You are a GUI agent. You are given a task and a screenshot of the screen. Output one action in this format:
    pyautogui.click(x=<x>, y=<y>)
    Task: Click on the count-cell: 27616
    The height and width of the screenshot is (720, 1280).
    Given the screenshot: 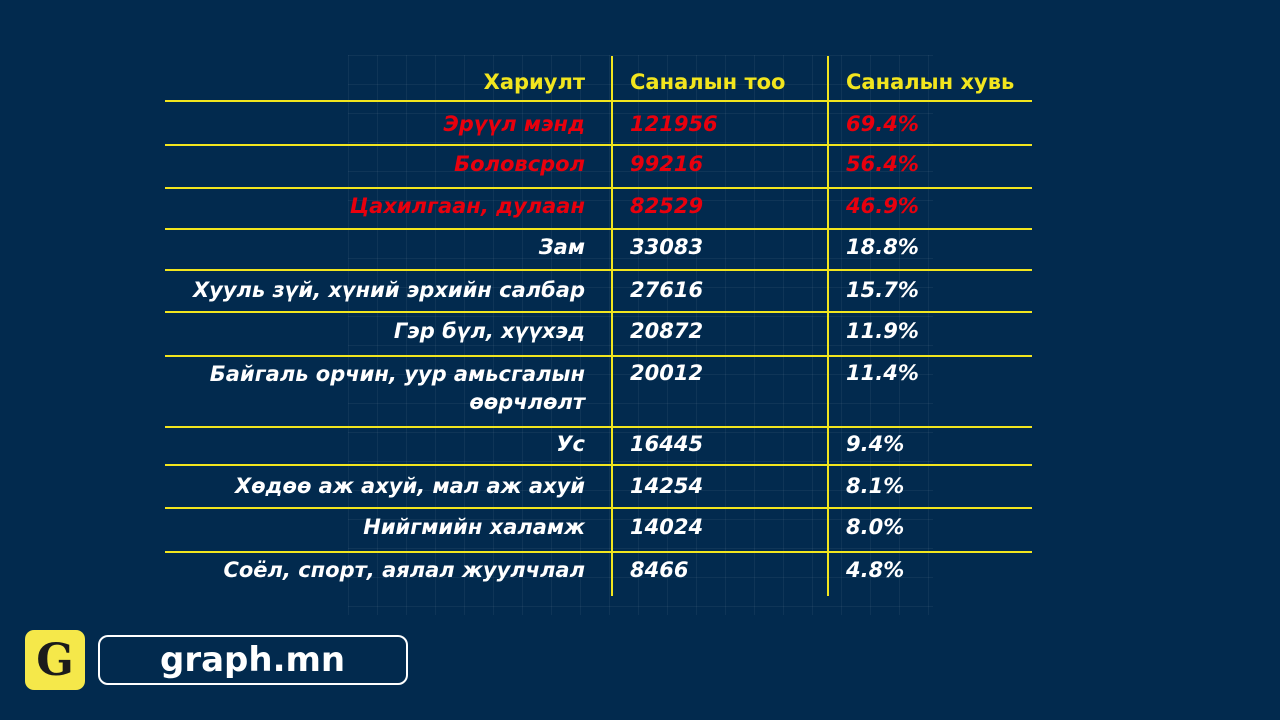 What is the action you would take?
    pyautogui.click(x=667, y=290)
    